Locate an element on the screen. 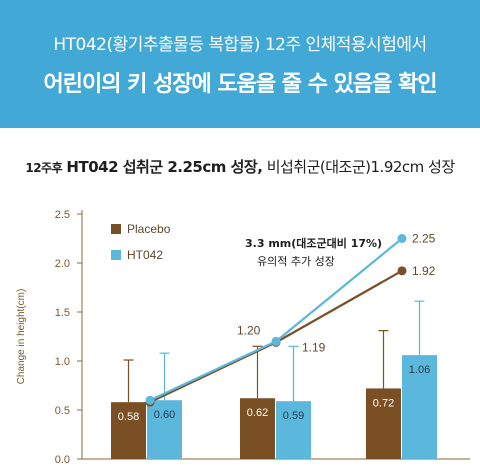  legend-swatch-ht042 is located at coordinates (116, 255).